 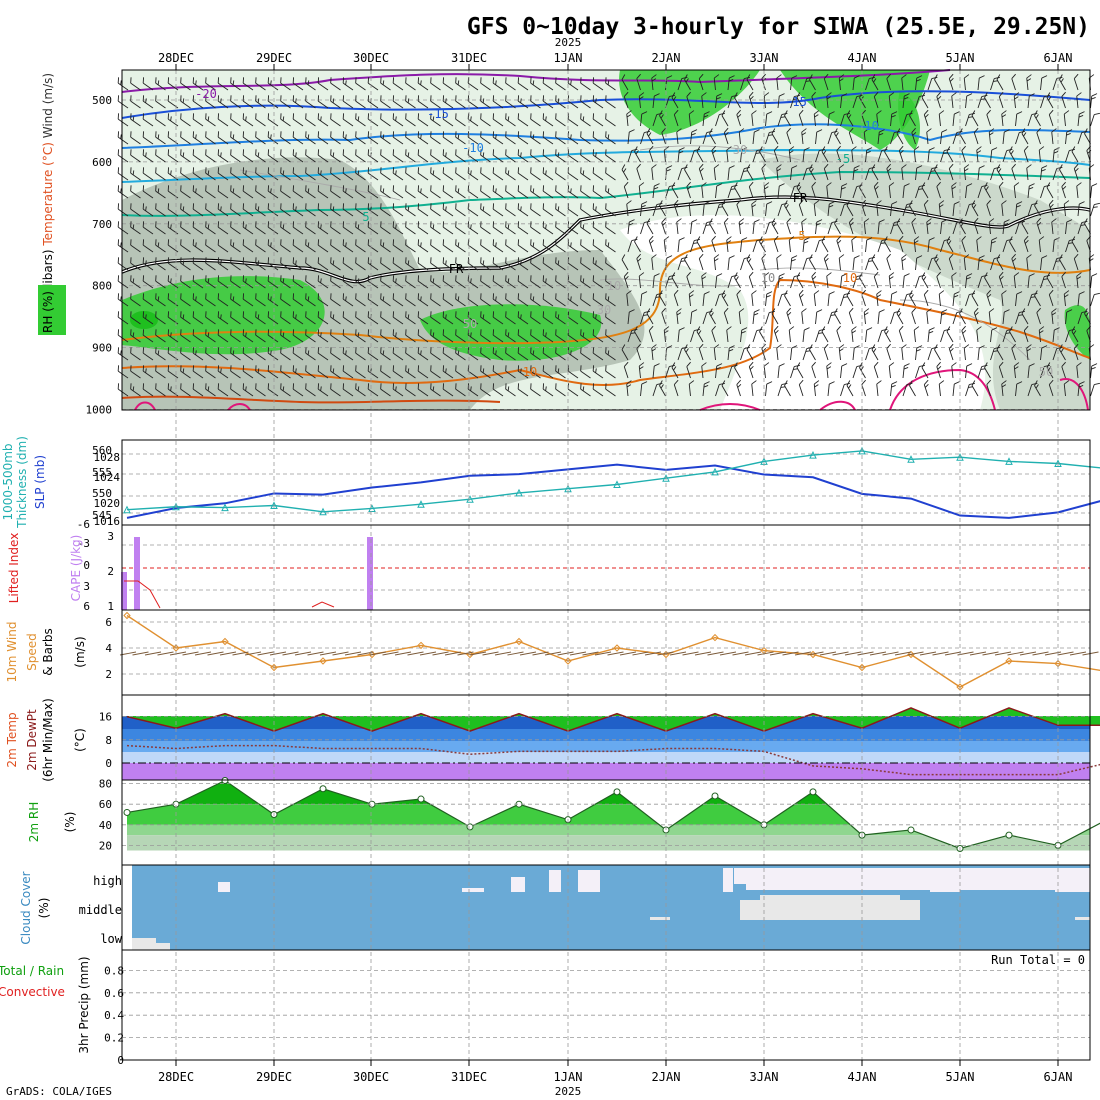 I want to click on thickness-ylabel: 1000-500mb, so click(x=8, y=481).